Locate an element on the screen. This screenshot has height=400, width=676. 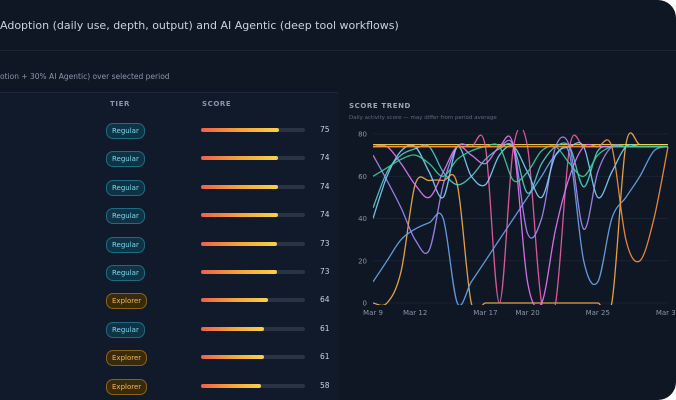
table-row: Regular 75 is located at coordinates (169, 131).